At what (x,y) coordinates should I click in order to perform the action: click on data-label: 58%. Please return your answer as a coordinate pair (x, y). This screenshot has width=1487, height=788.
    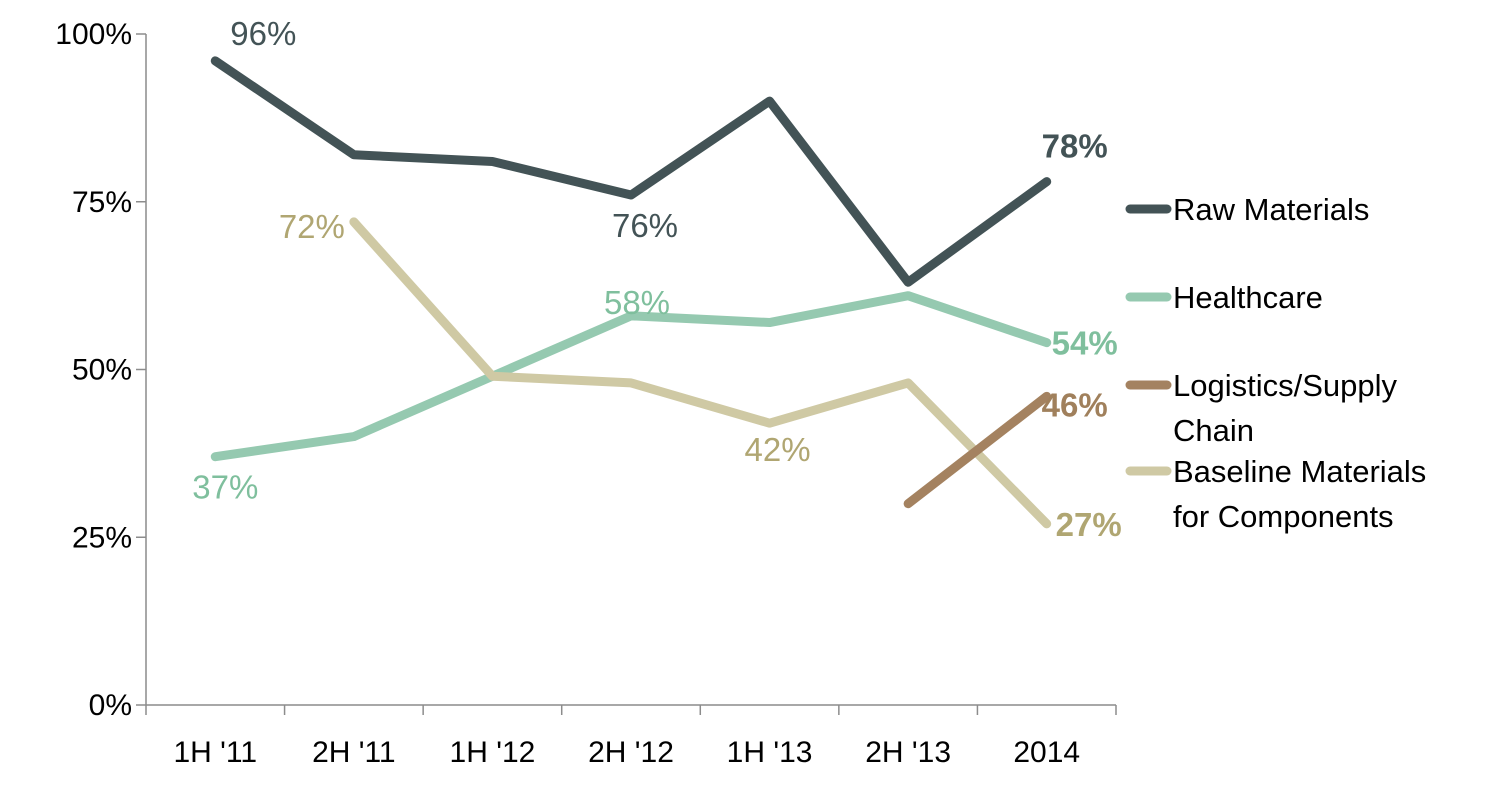
    Looking at the image, I should click on (637, 302).